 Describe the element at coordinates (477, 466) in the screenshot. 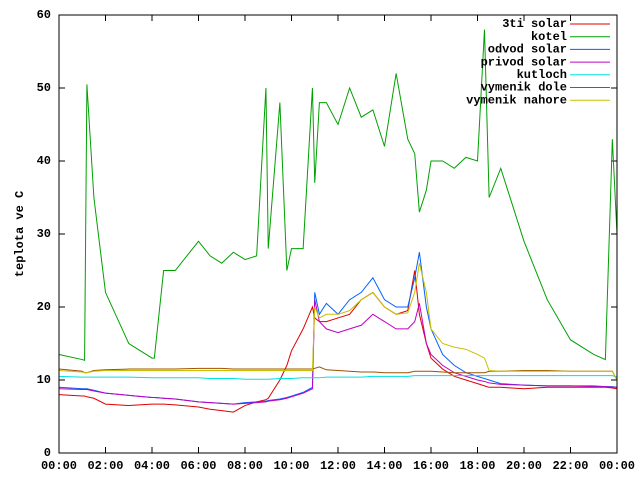

I see `x-tick-label: 18:00` at that location.